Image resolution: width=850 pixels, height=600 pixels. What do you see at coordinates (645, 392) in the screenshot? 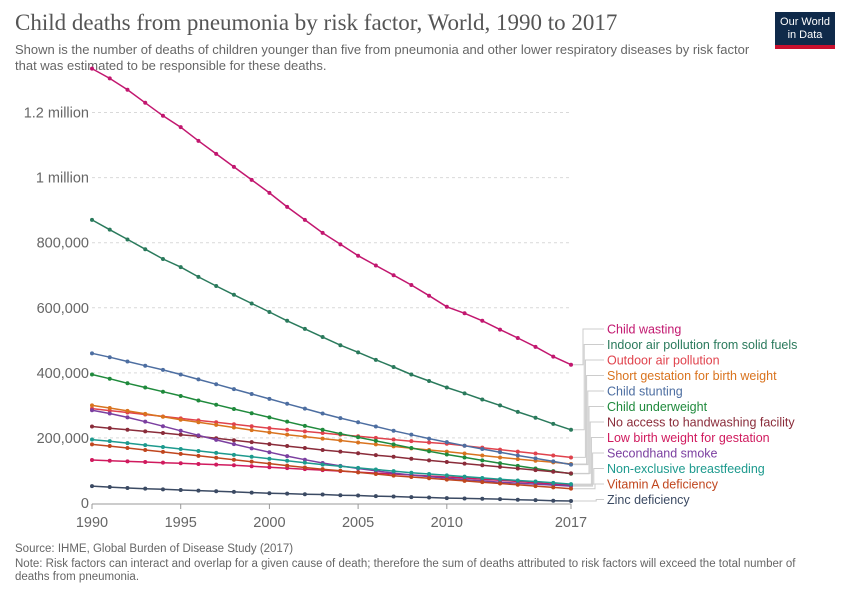
I see `legend-label: Child stunting` at bounding box center [645, 392].